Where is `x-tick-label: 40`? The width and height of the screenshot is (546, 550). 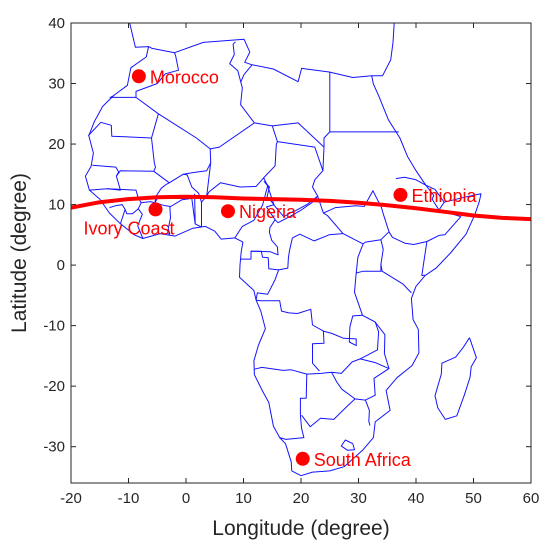
x-tick-label: 40 is located at coordinates (416, 498).